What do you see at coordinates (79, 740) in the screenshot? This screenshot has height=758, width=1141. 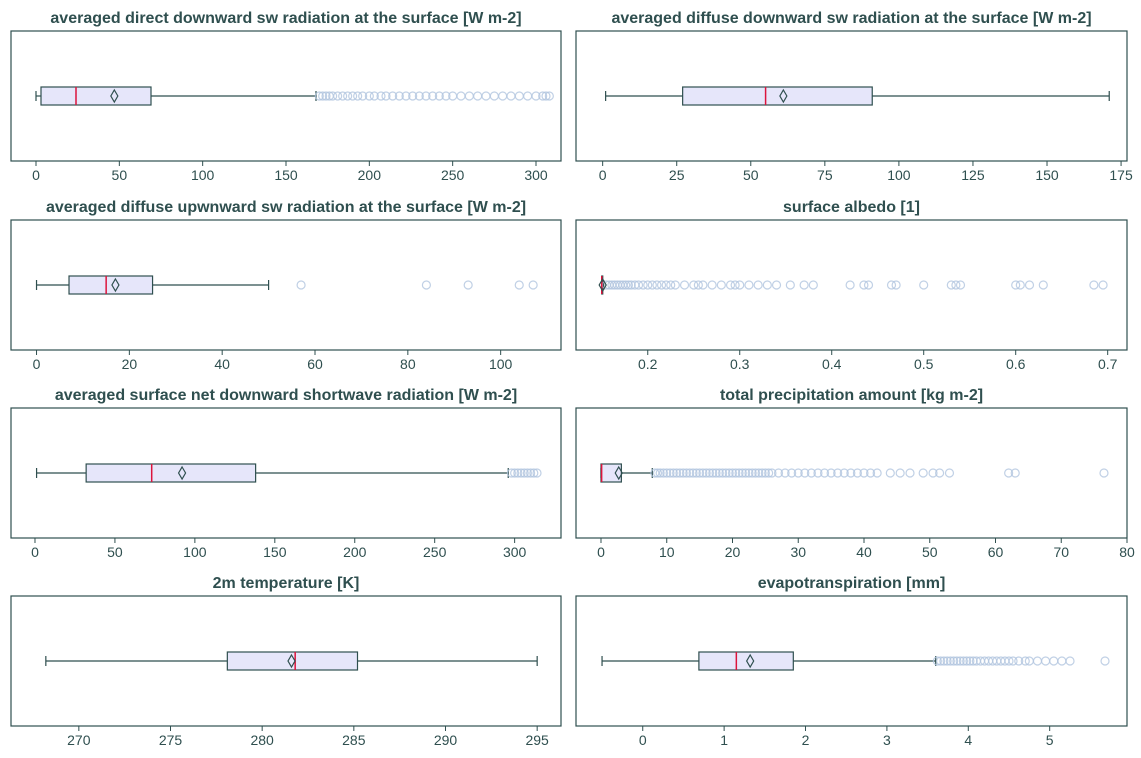 I see `x-tick-label: 270` at bounding box center [79, 740].